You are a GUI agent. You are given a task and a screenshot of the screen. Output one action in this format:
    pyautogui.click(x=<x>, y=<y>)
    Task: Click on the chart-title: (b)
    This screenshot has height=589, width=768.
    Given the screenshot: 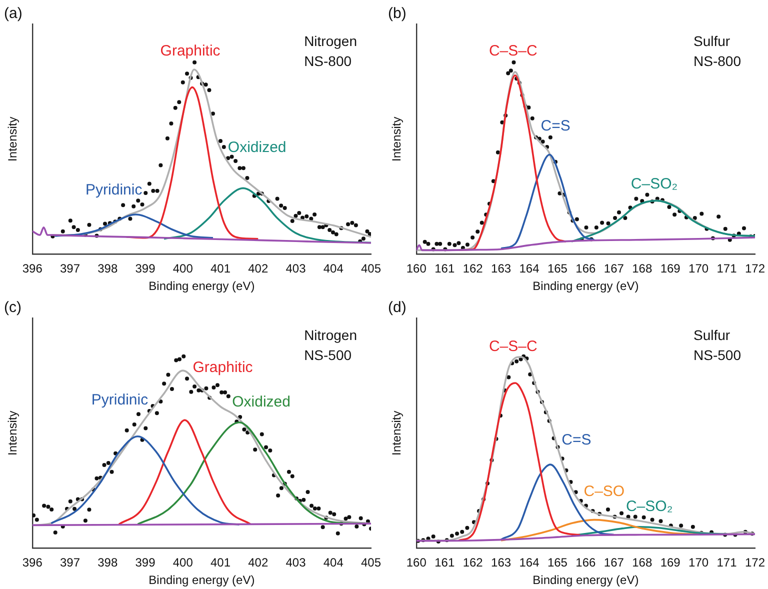 What is the action you would take?
    pyautogui.click(x=397, y=13)
    